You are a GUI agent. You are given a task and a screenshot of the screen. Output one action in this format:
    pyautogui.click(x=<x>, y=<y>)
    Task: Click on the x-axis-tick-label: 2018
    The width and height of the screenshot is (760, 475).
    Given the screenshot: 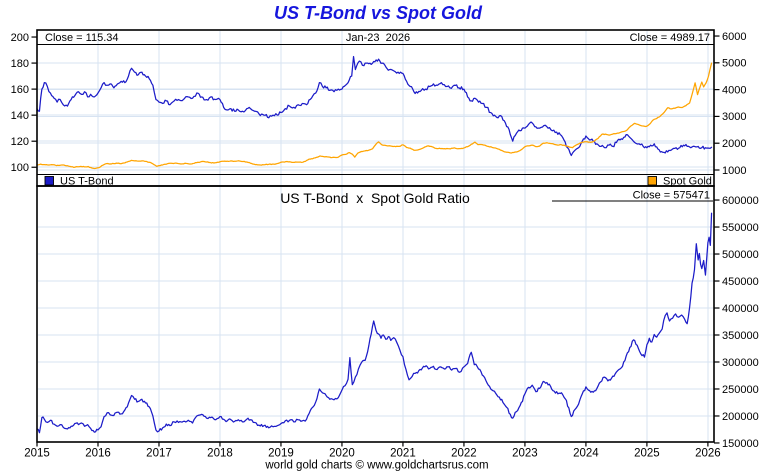 What is the action you would take?
    pyautogui.click(x=220, y=454)
    